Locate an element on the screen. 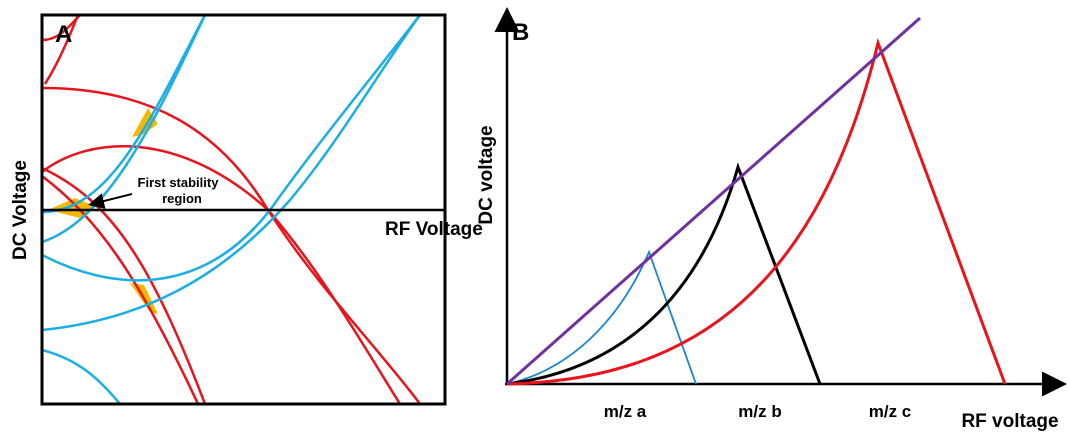 The image size is (1070, 432). mass-label: m/z b is located at coordinates (759, 411).